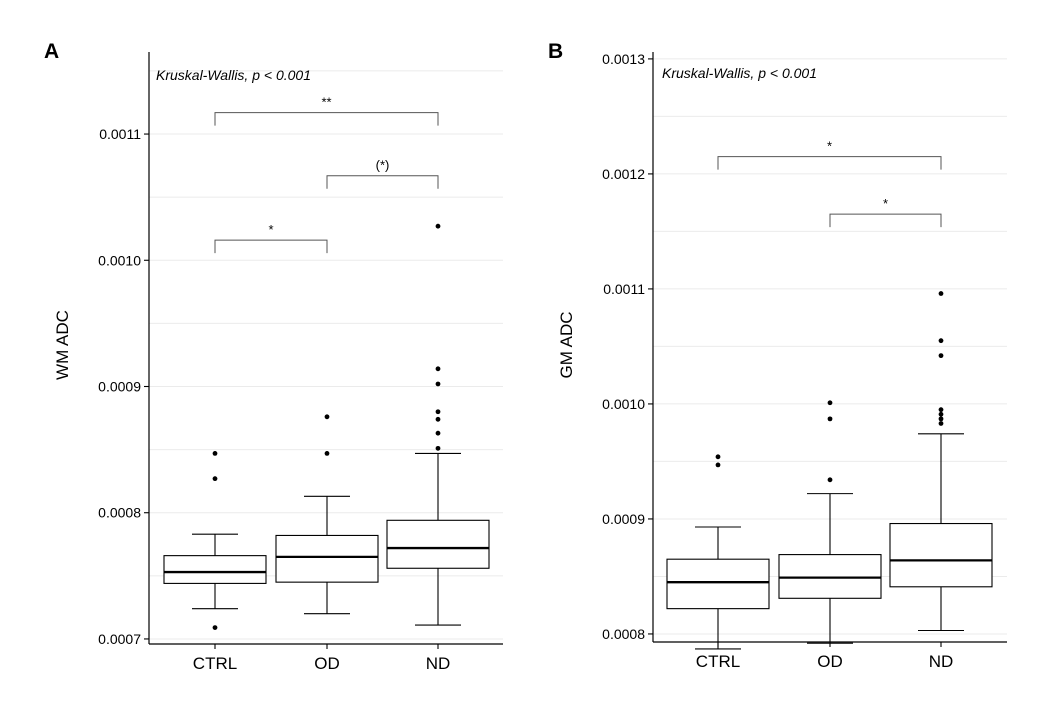 The image size is (1047, 720). I want to click on significance-label: (*), so click(383, 165).